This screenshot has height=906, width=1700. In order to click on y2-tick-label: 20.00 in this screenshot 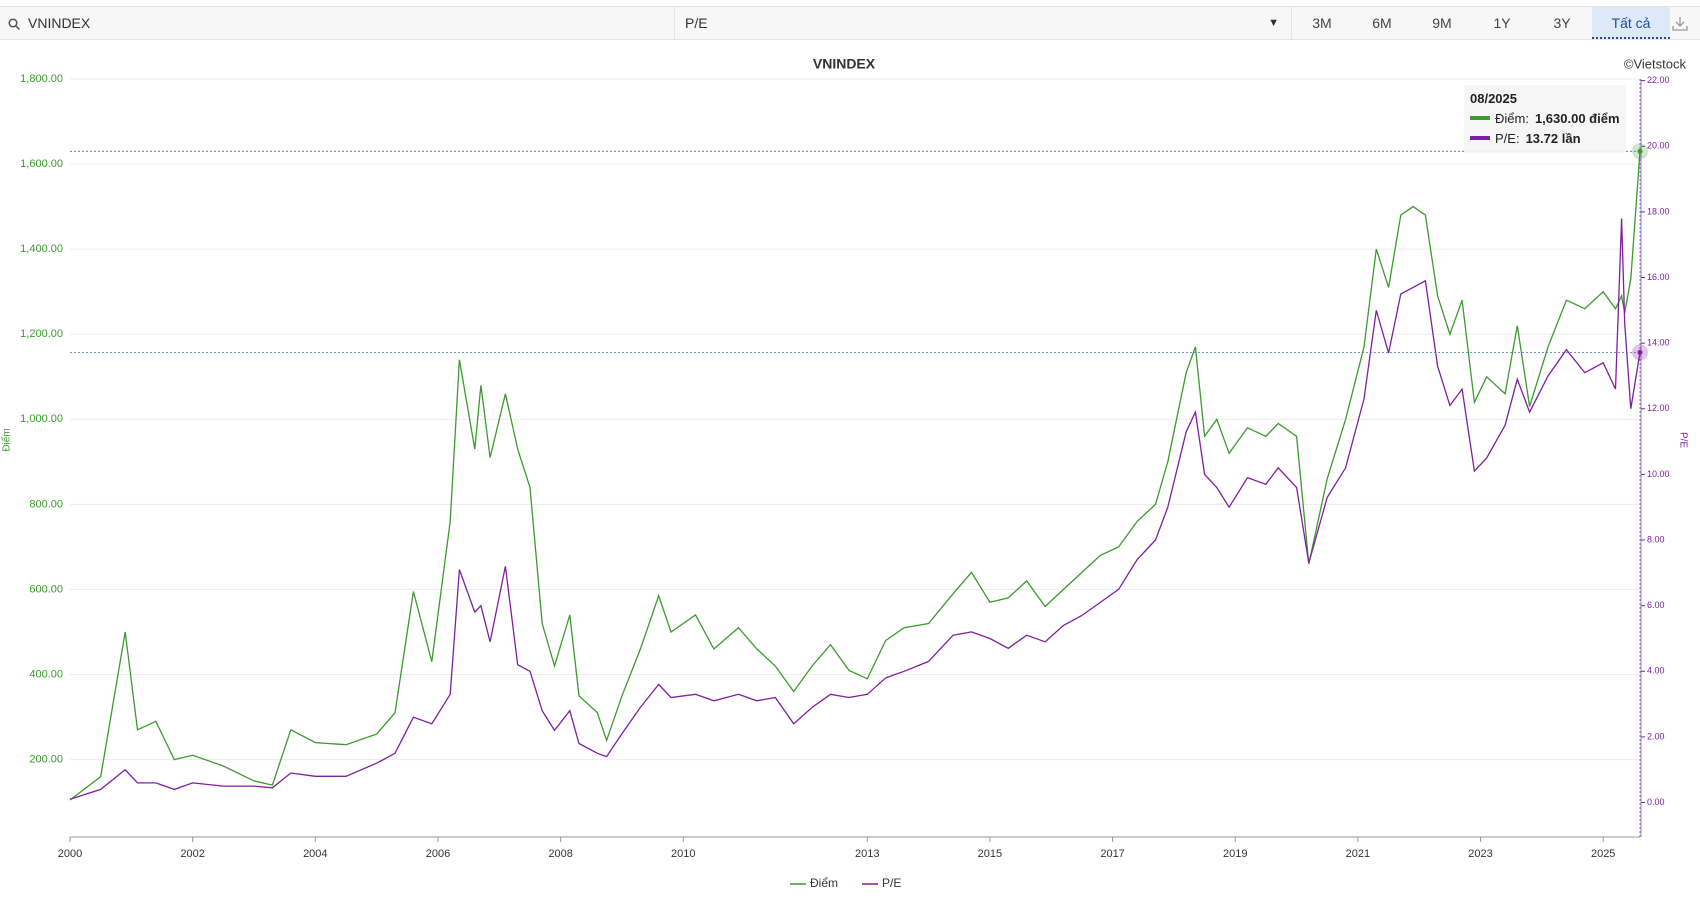, I will do `click(1658, 146)`.